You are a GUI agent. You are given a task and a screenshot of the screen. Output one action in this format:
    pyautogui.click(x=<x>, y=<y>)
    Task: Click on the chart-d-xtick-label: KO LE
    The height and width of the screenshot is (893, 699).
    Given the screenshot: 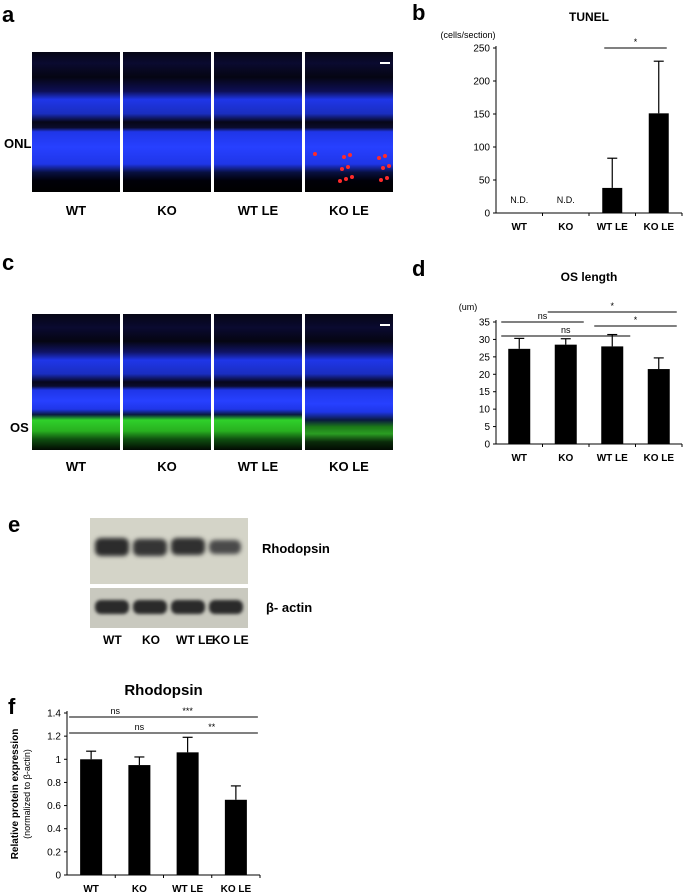 What is the action you would take?
    pyautogui.click(x=658, y=458)
    